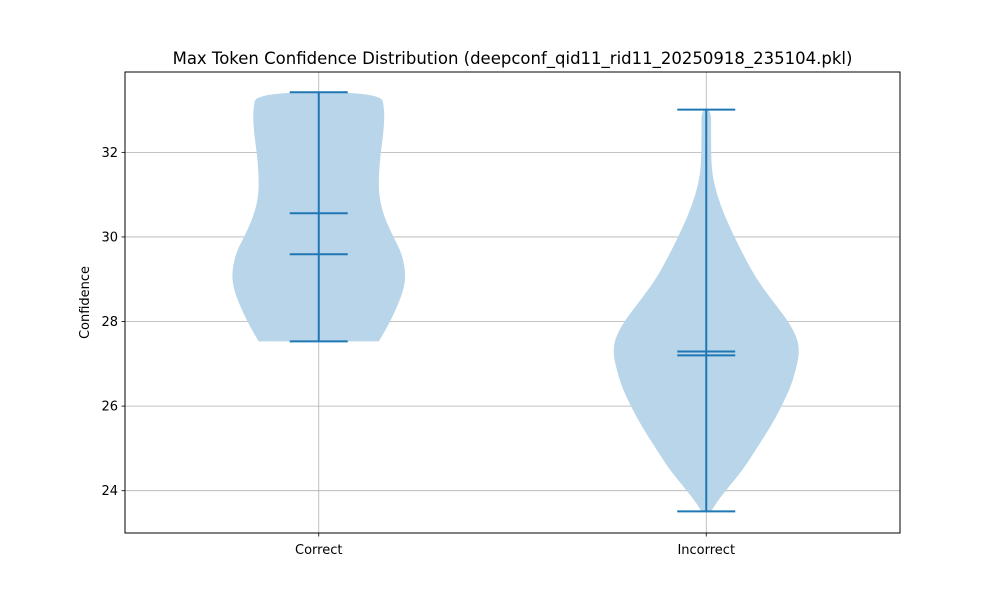 The width and height of the screenshot is (1000, 600). Describe the element at coordinates (85, 302) in the screenshot. I see `y-axis-title: Confidence` at that location.